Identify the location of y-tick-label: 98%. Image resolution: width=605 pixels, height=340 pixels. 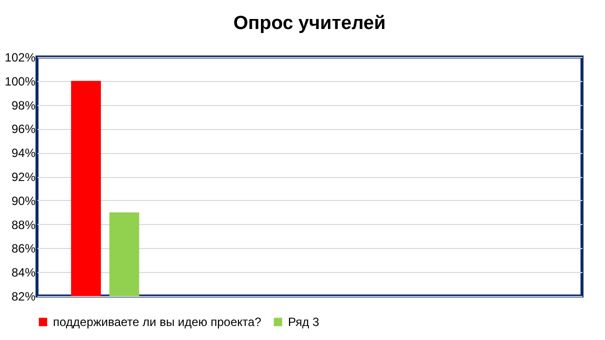
(23, 105).